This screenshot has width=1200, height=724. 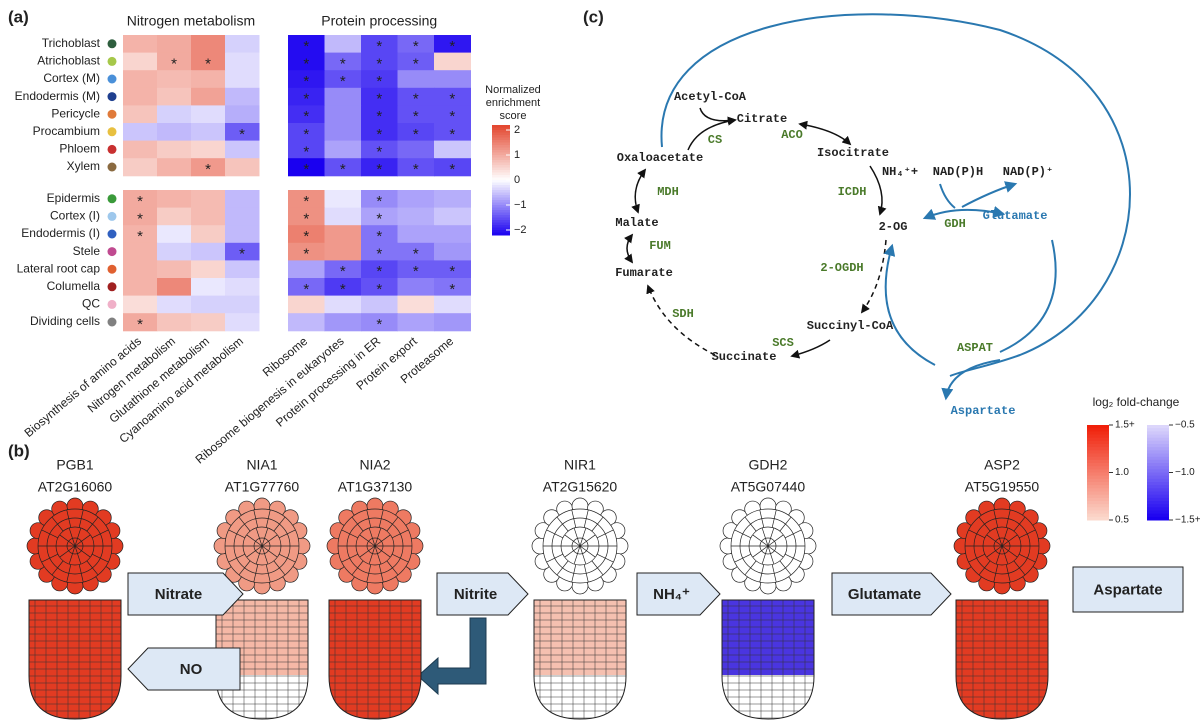 What do you see at coordinates (660, 158) in the screenshot?
I see `metabolite: Oxaloacetate` at bounding box center [660, 158].